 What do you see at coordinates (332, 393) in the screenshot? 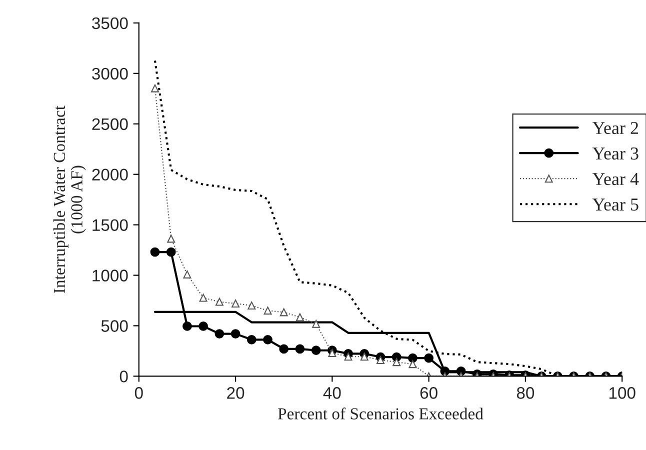
I see `x-tick-label: 40` at bounding box center [332, 393].